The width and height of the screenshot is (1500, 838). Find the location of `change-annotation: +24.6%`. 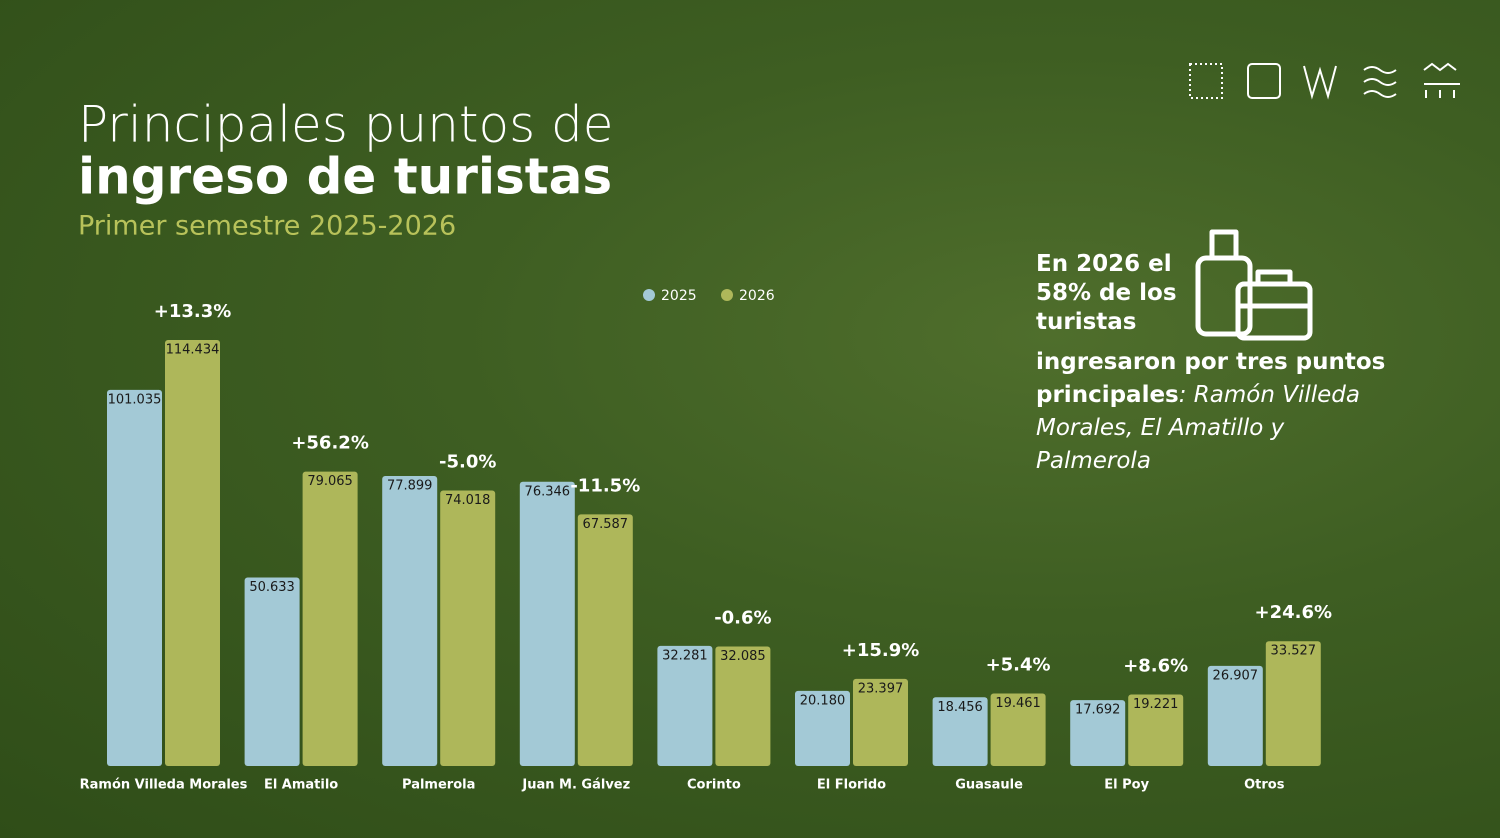

change-annotation: +24.6% is located at coordinates (1294, 612).